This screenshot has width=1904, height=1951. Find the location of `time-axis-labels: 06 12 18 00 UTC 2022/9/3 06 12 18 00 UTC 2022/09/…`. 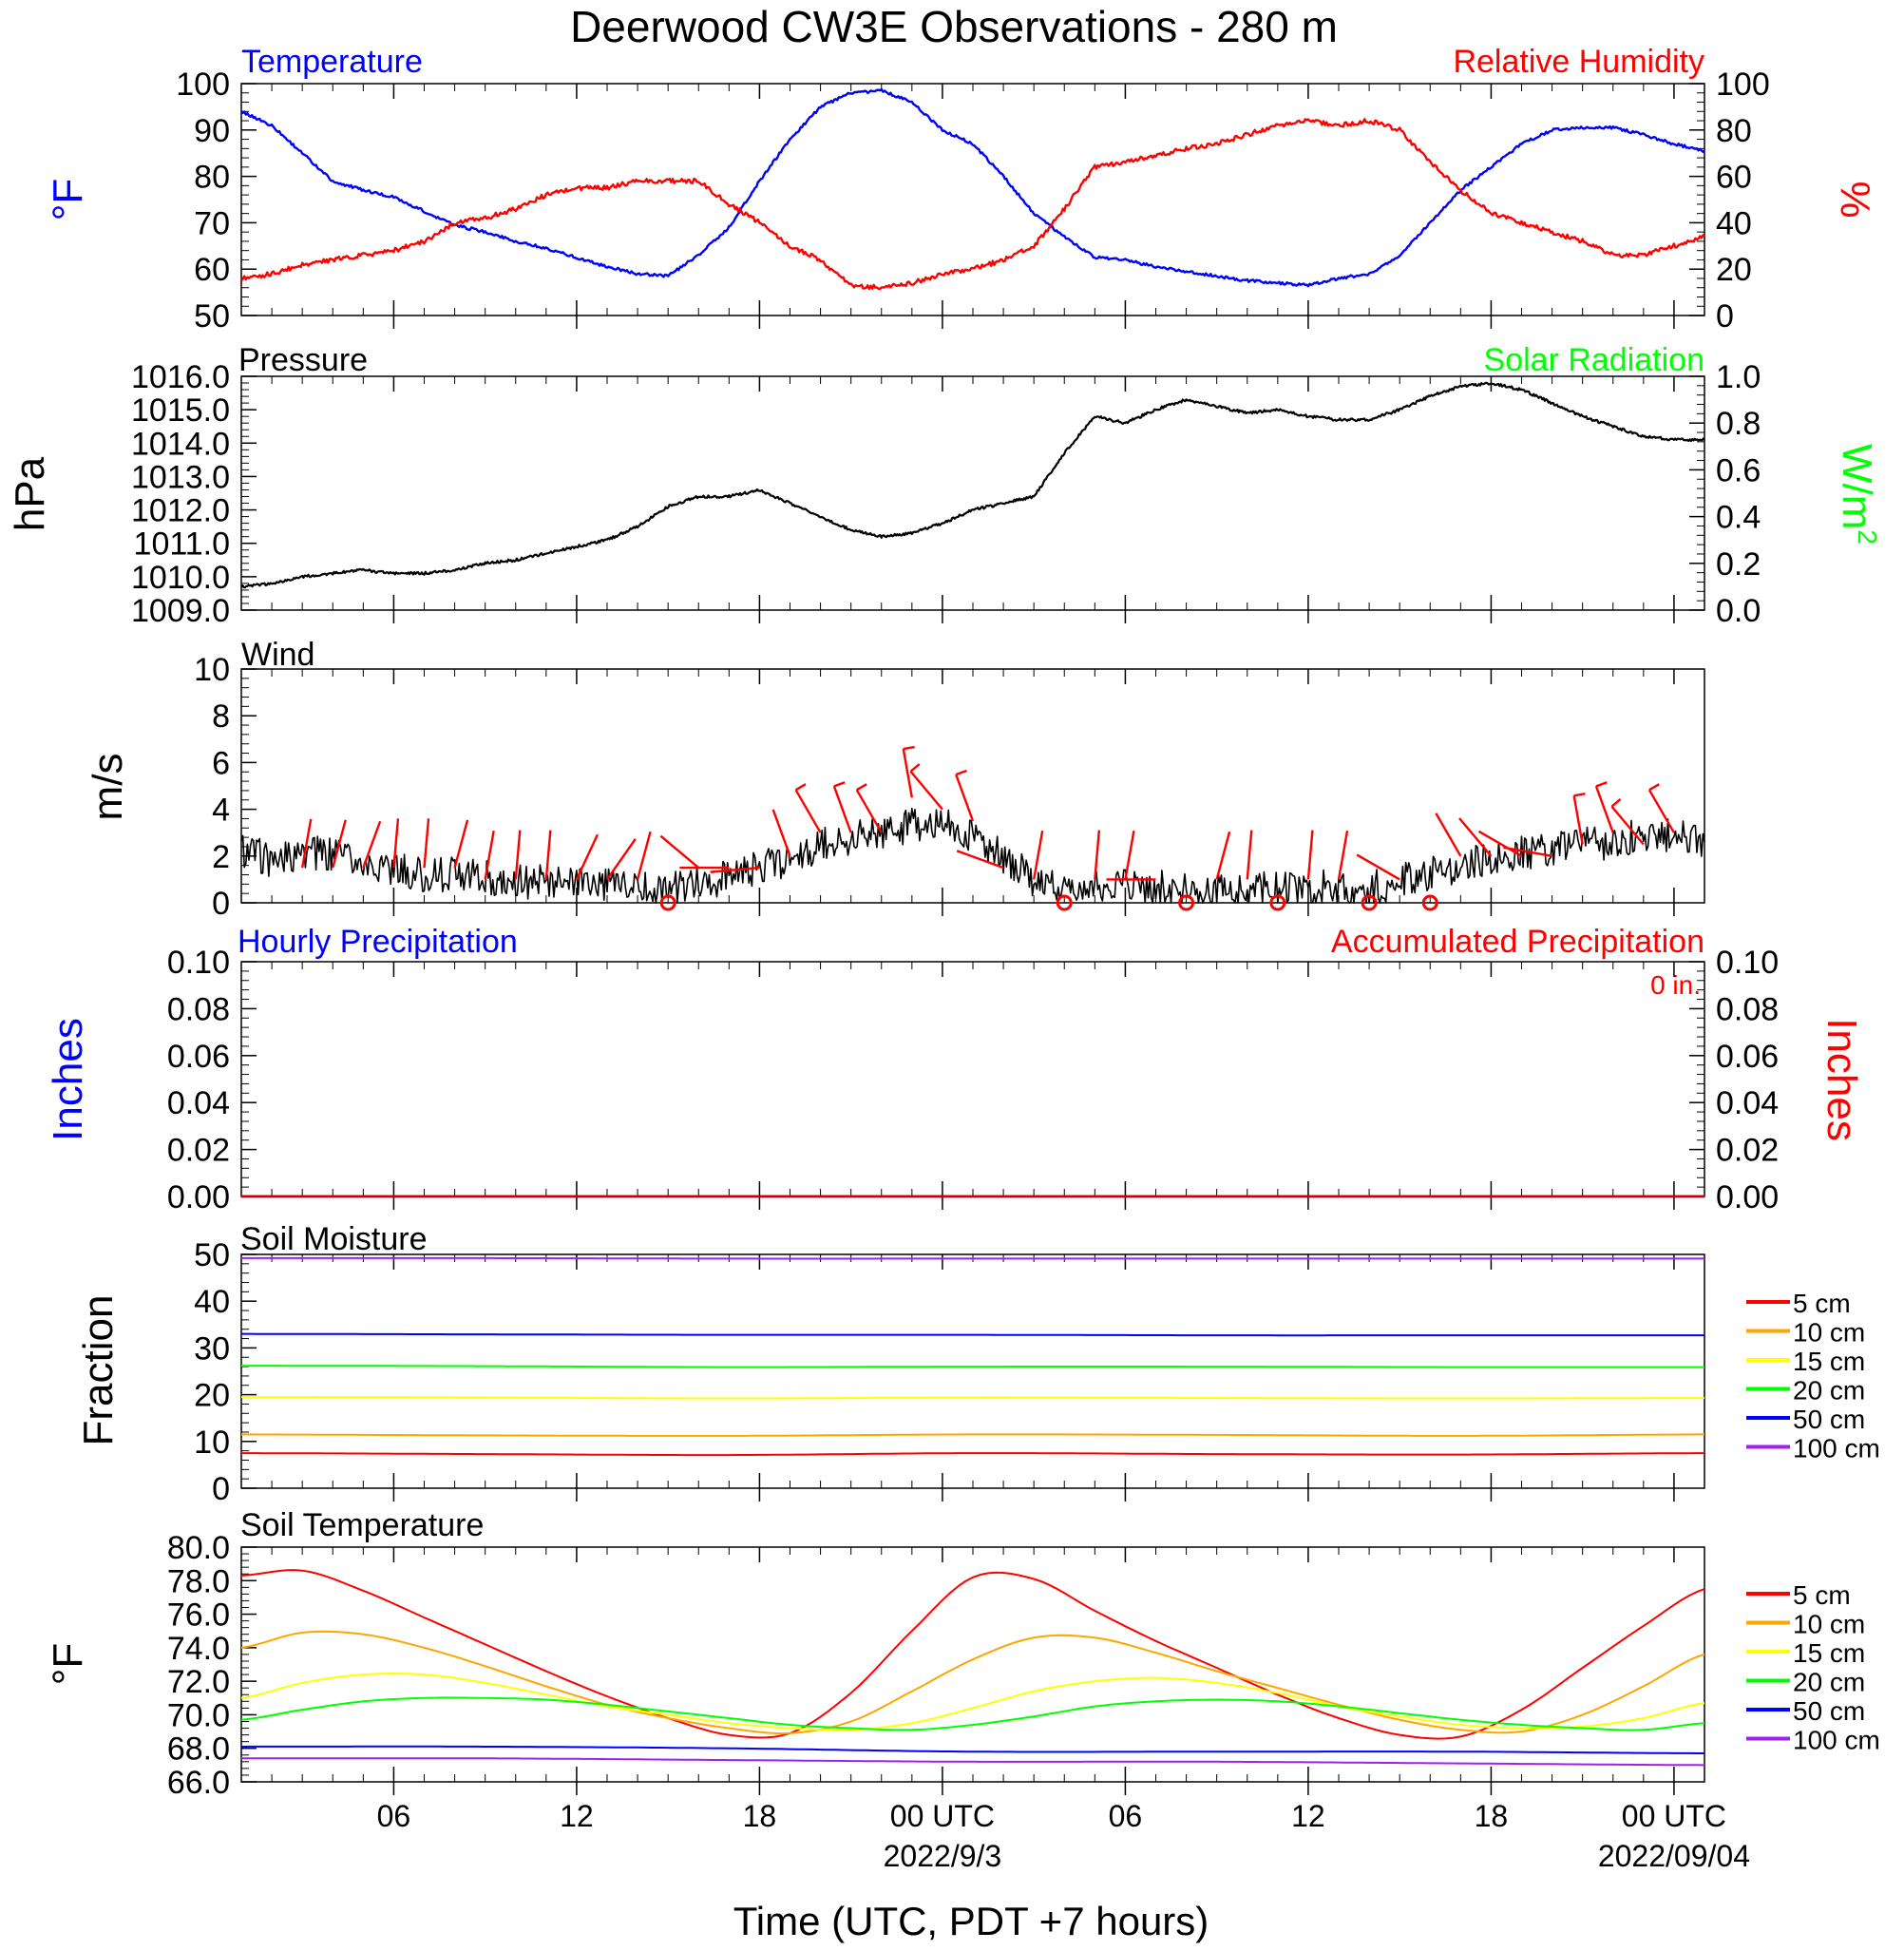

time-axis-labels: 06 12 18 00 UTC 2022/9/3 06 12 18 00 UTC 2022/09/… is located at coordinates (1064, 1836).